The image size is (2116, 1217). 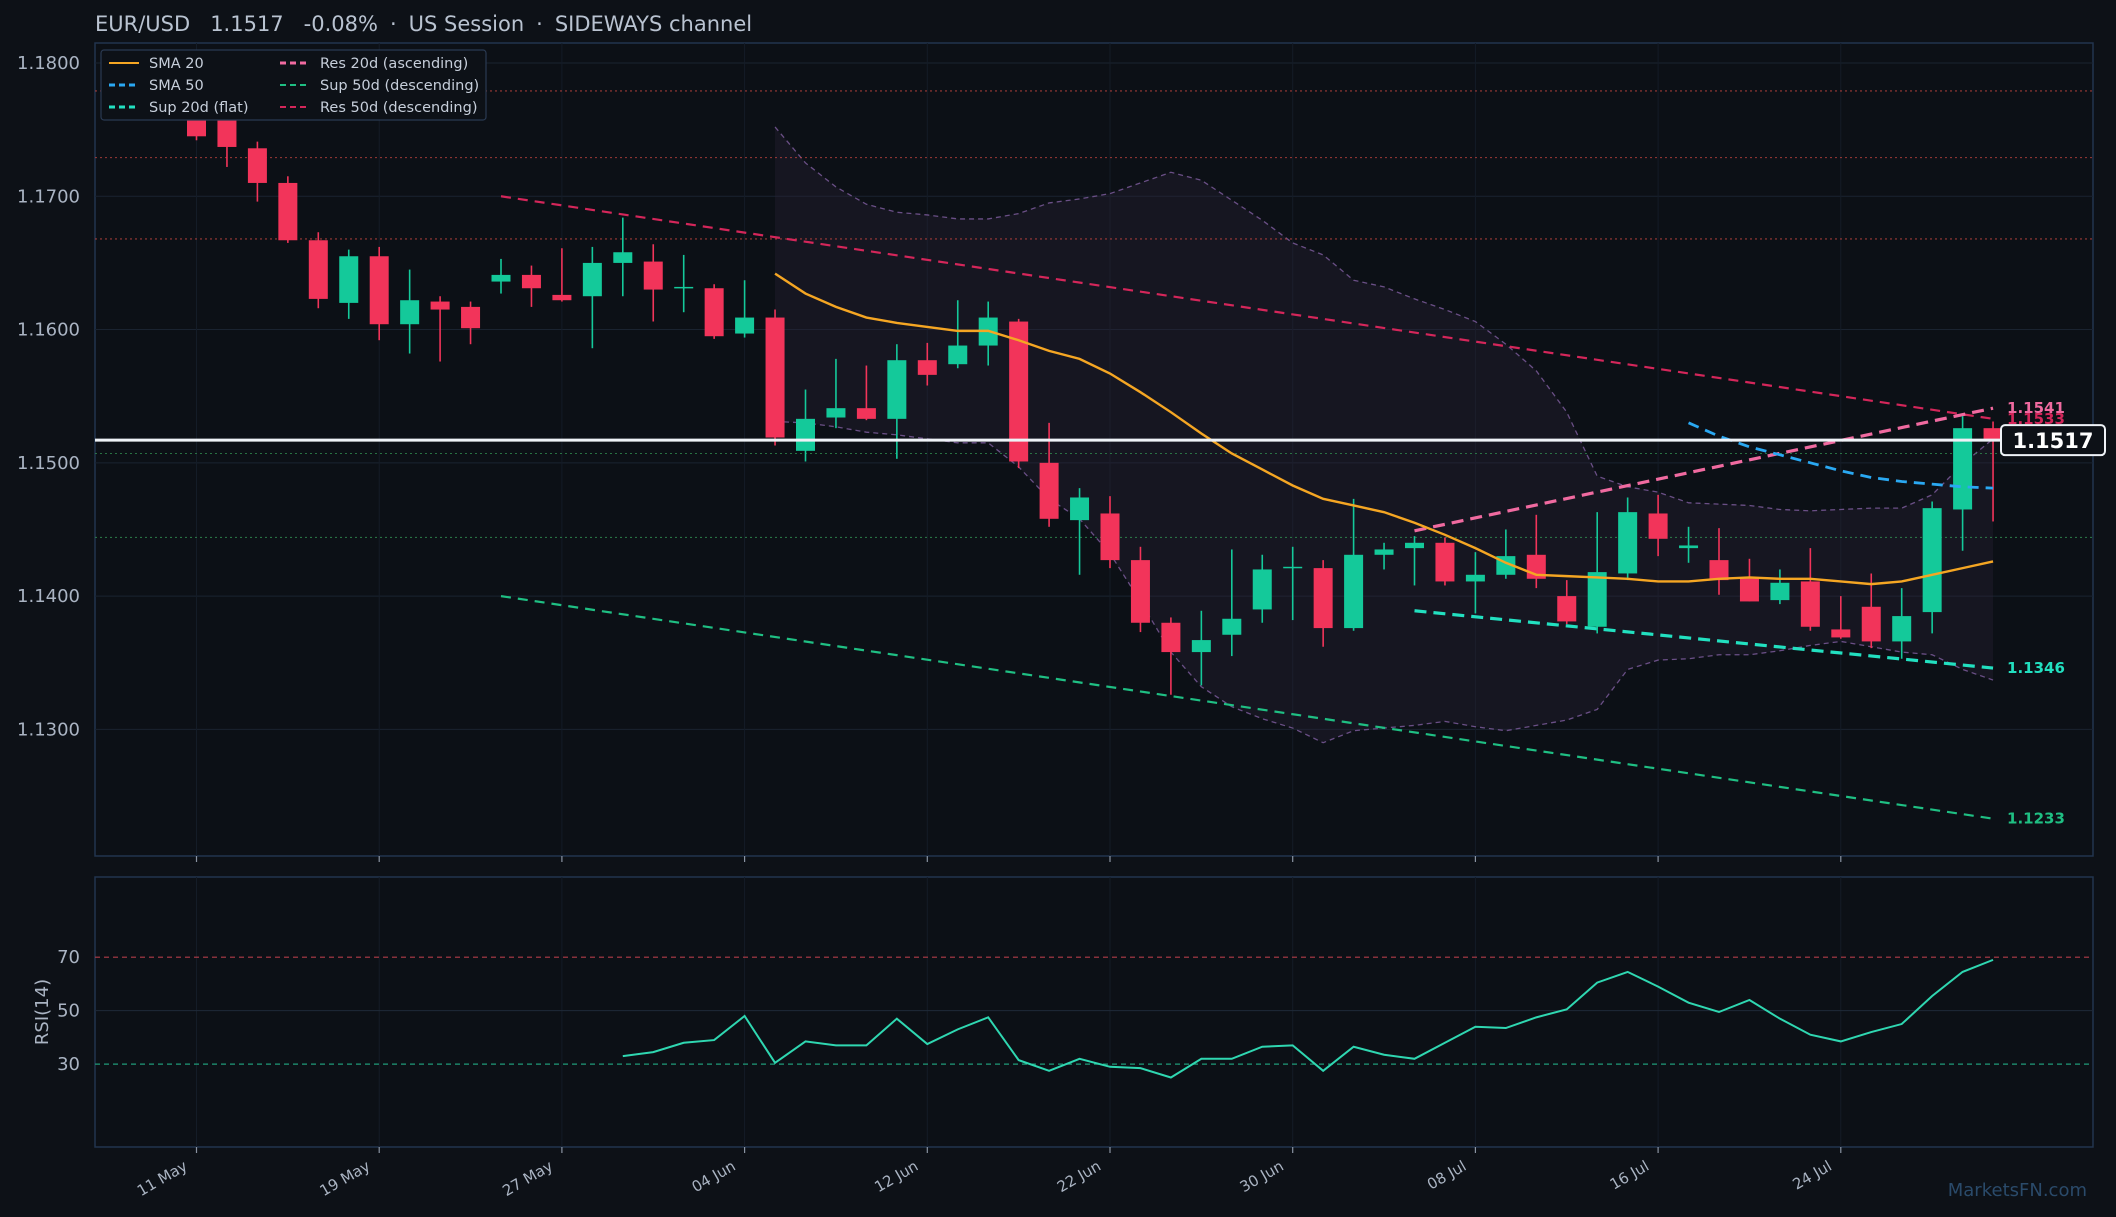 I want to click on price-tick-label: 1.1500, so click(x=48, y=463).